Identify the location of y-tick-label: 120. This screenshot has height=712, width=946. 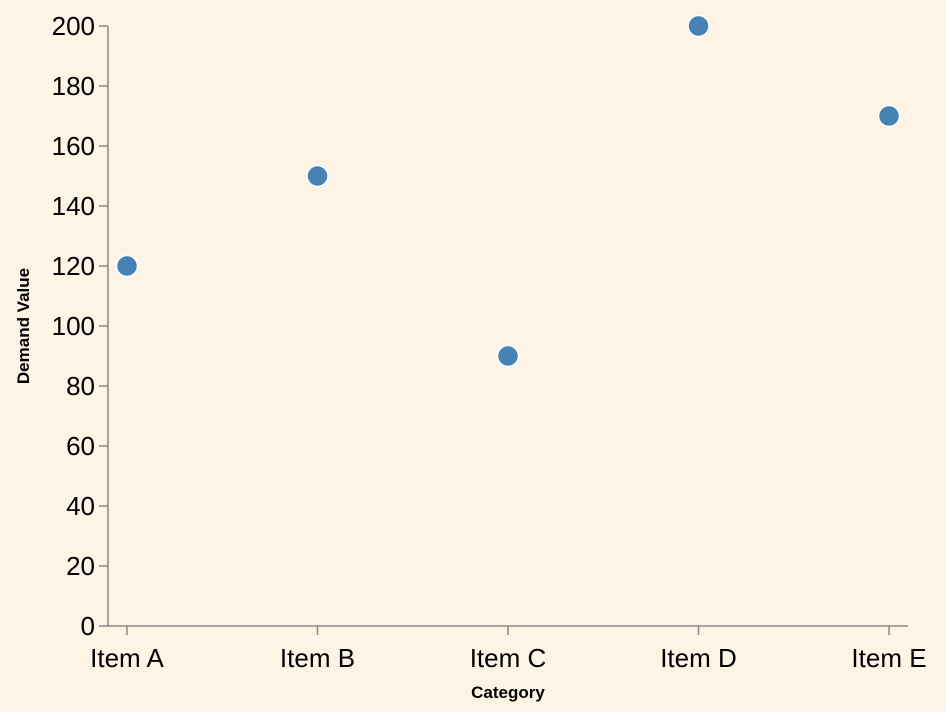
(73, 266).